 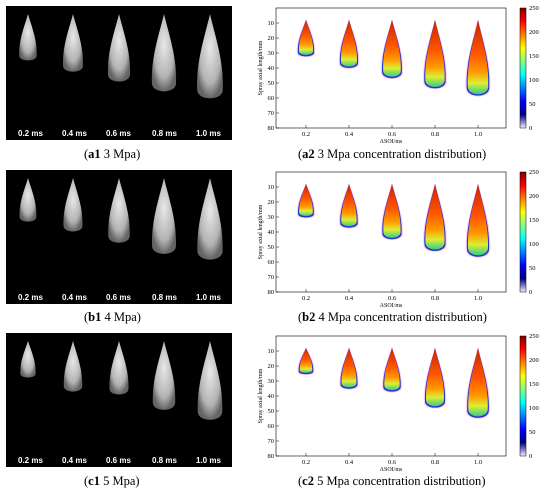 I want to click on x-tick-label: 0.8, so click(x=435, y=298).